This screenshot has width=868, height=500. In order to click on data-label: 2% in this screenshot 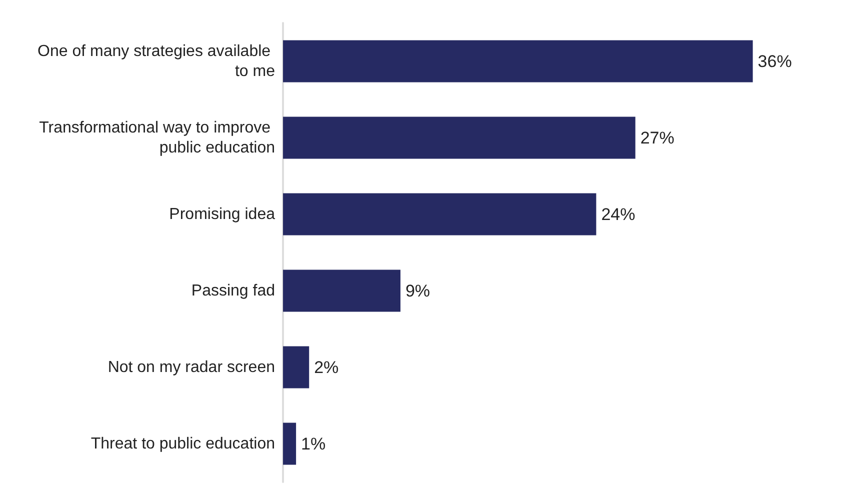, I will do `click(326, 367)`.